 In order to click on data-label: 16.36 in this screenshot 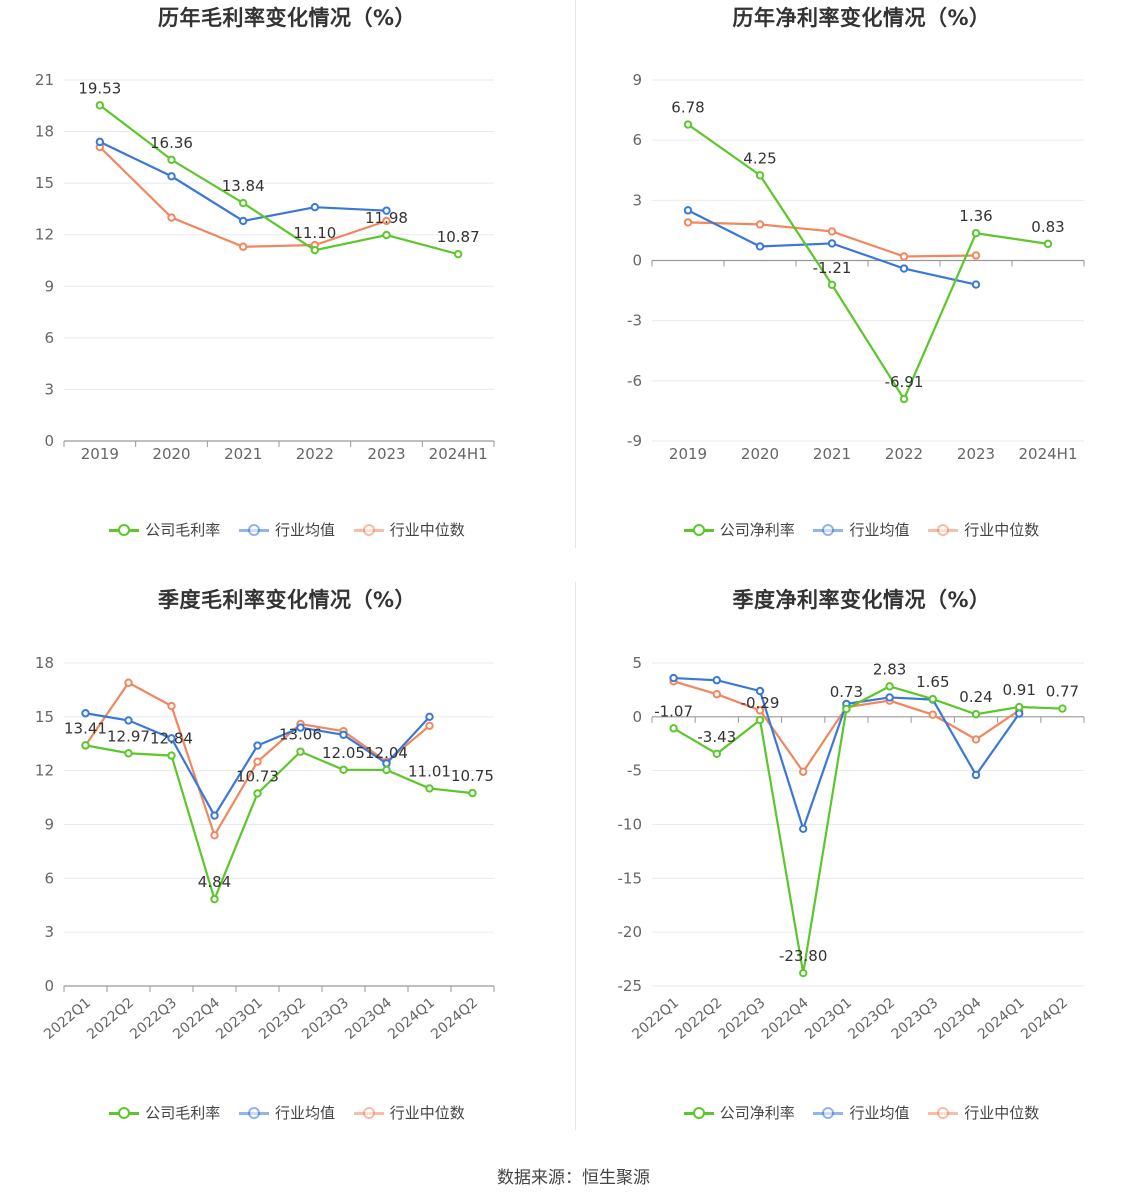, I will do `click(171, 143)`.